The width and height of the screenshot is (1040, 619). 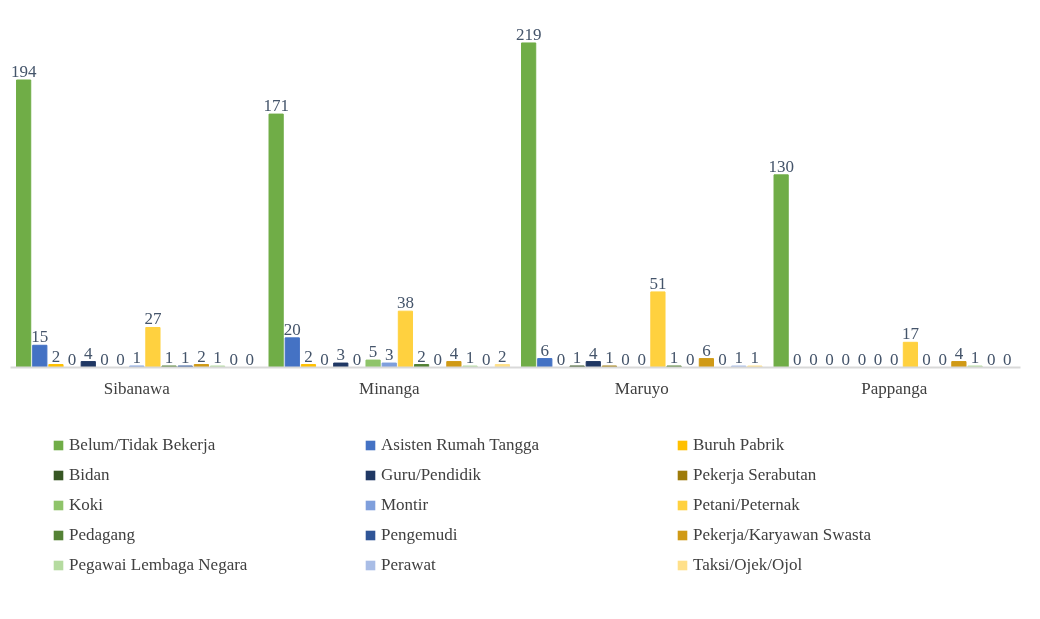 I want to click on data-label: 20, so click(x=292, y=329).